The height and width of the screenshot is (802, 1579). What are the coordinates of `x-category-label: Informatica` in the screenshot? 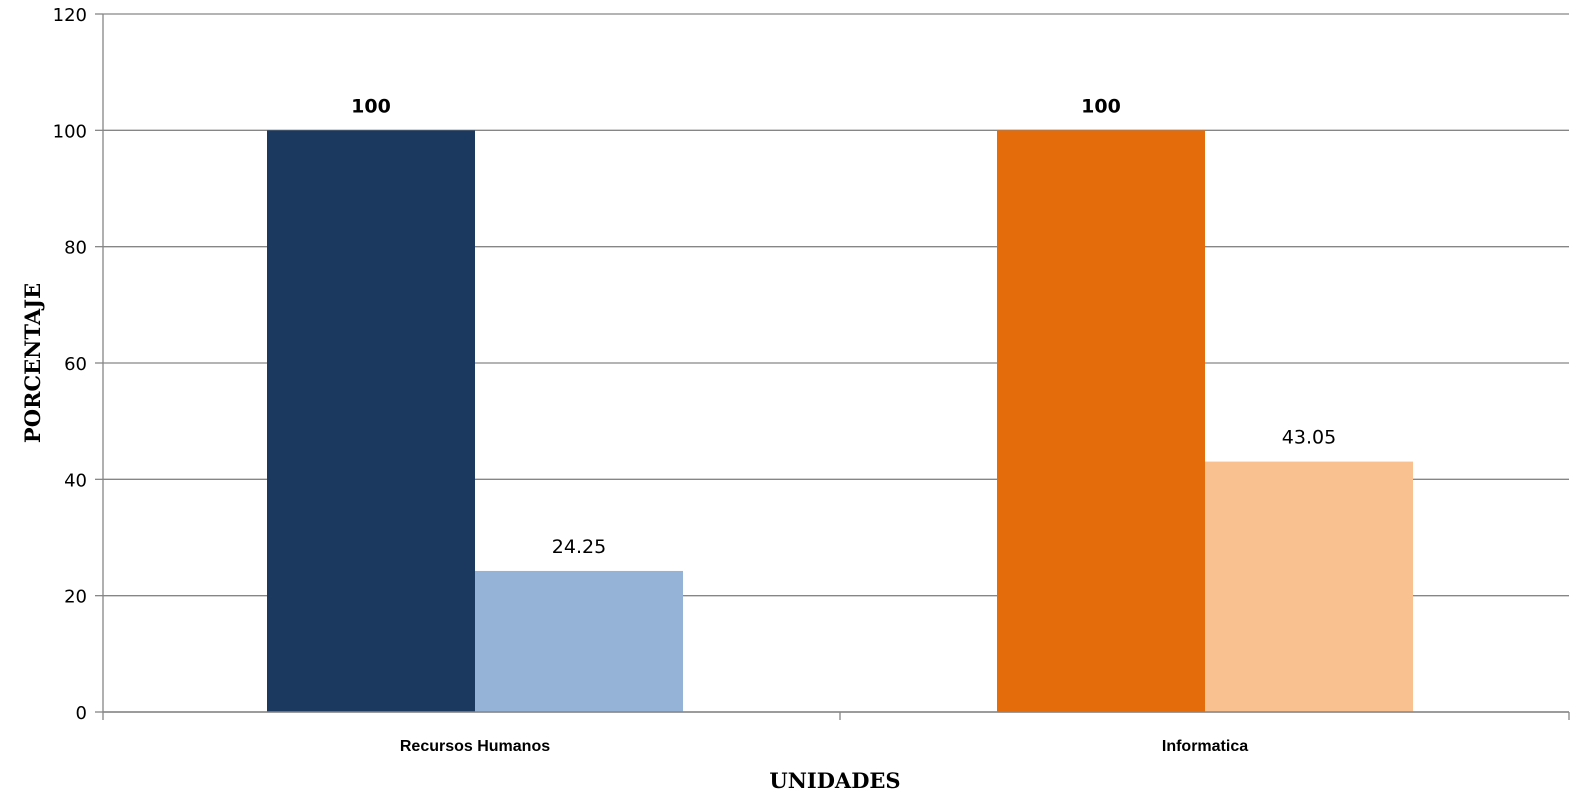 It's located at (1205, 746).